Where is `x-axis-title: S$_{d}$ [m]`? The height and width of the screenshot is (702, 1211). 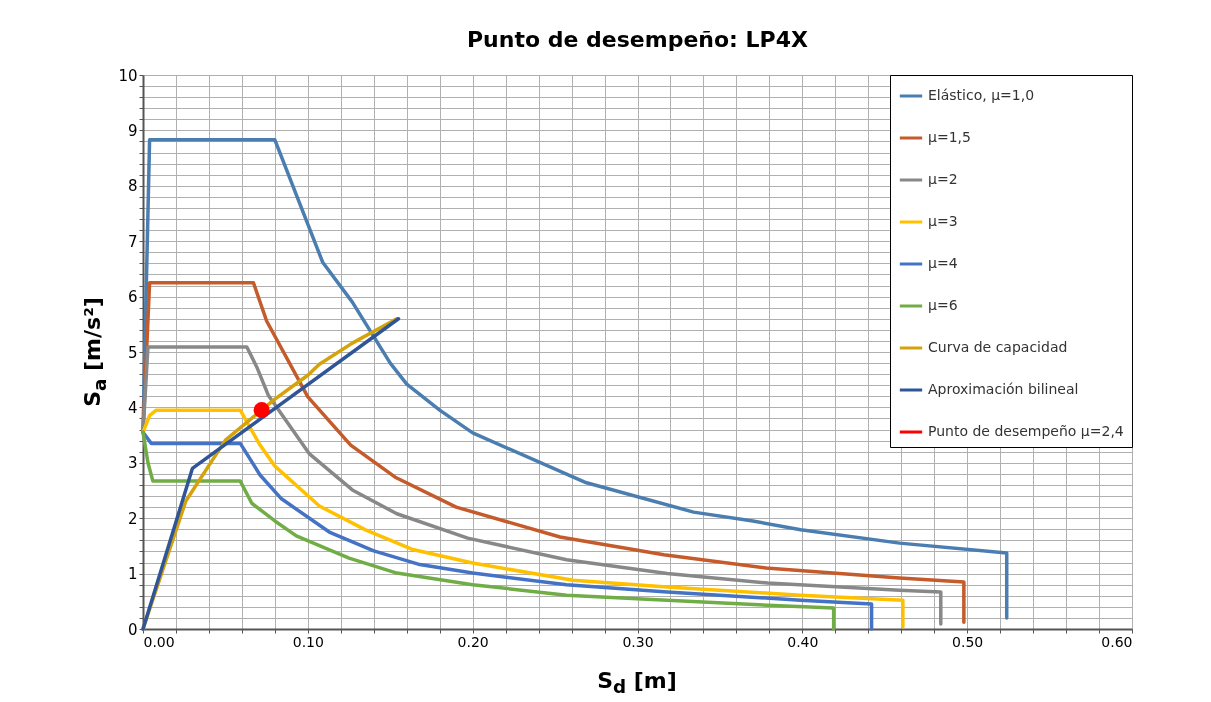 x-axis-title: S$_{d}$ [m] is located at coordinates (637, 683).